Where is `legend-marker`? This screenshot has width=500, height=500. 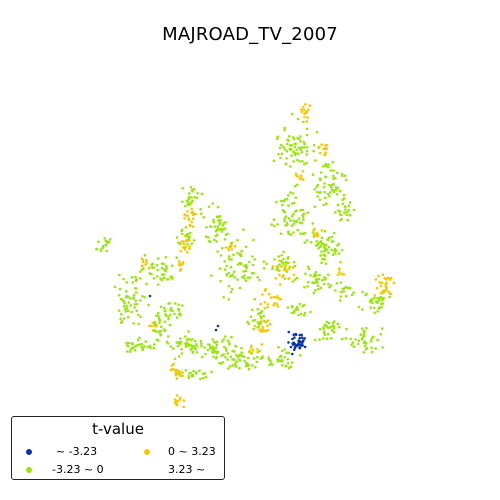
legend-marker is located at coordinates (29, 470).